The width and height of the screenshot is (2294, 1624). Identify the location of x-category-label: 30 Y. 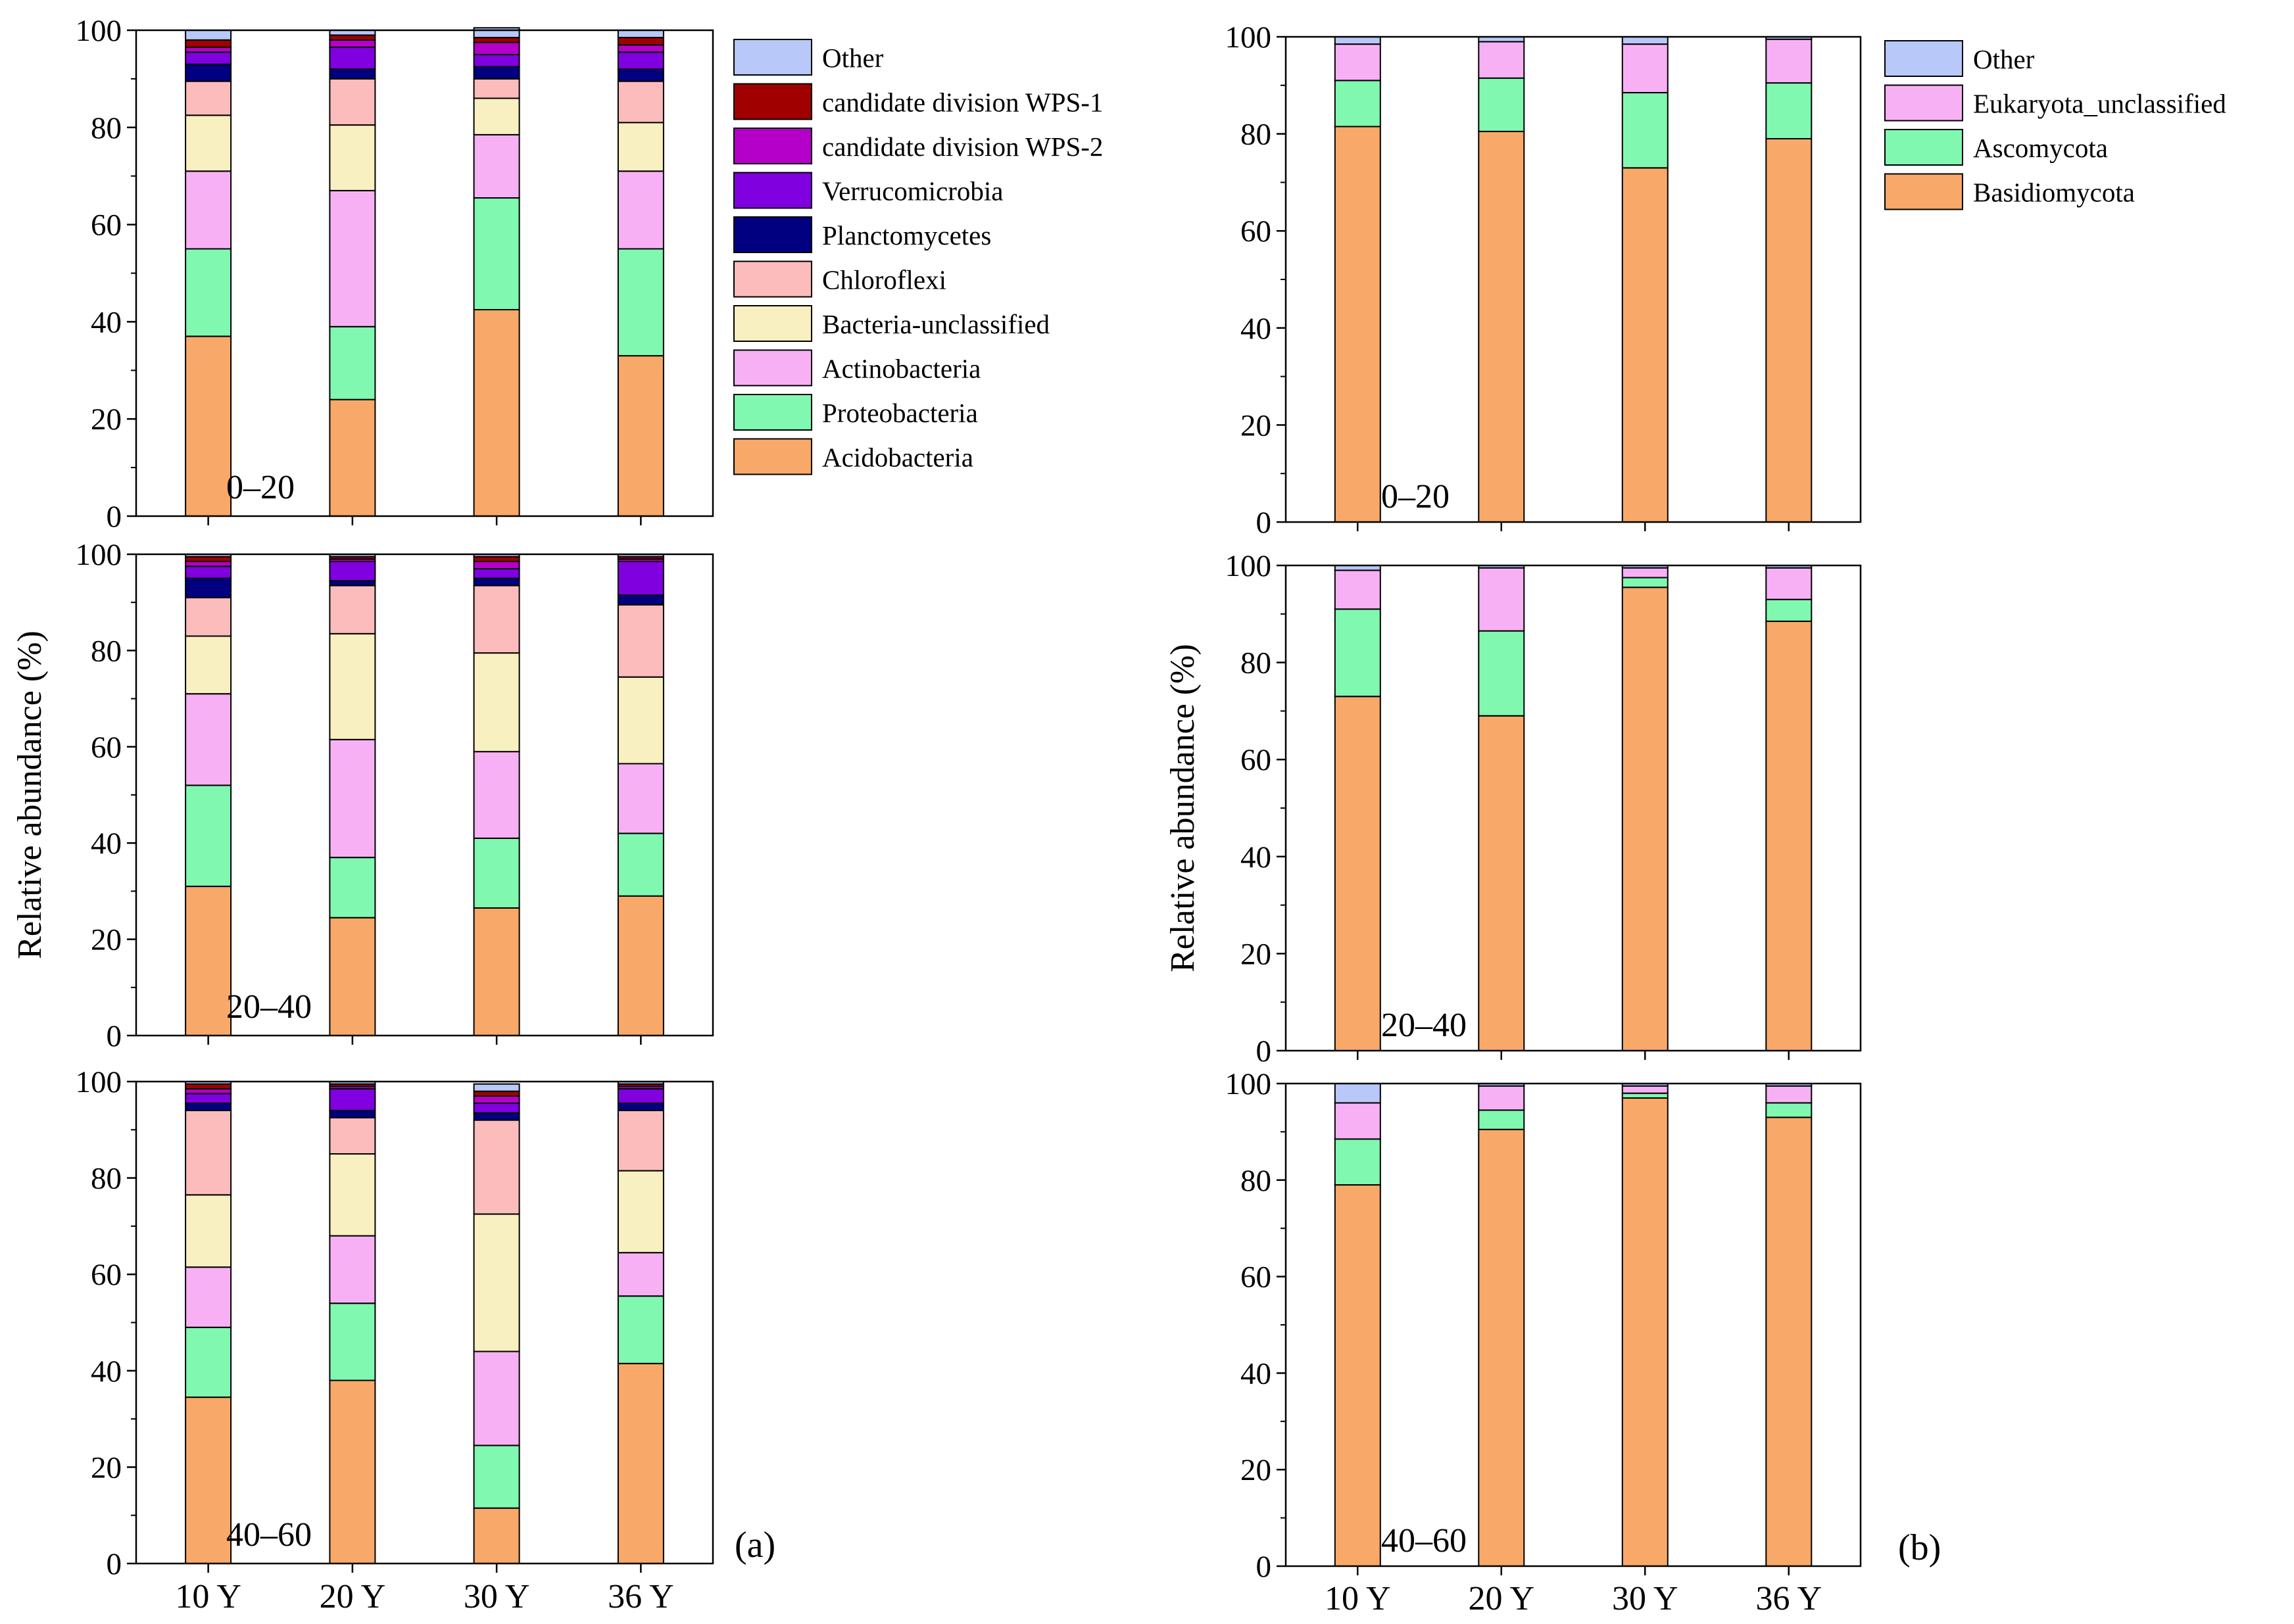
(497, 1596).